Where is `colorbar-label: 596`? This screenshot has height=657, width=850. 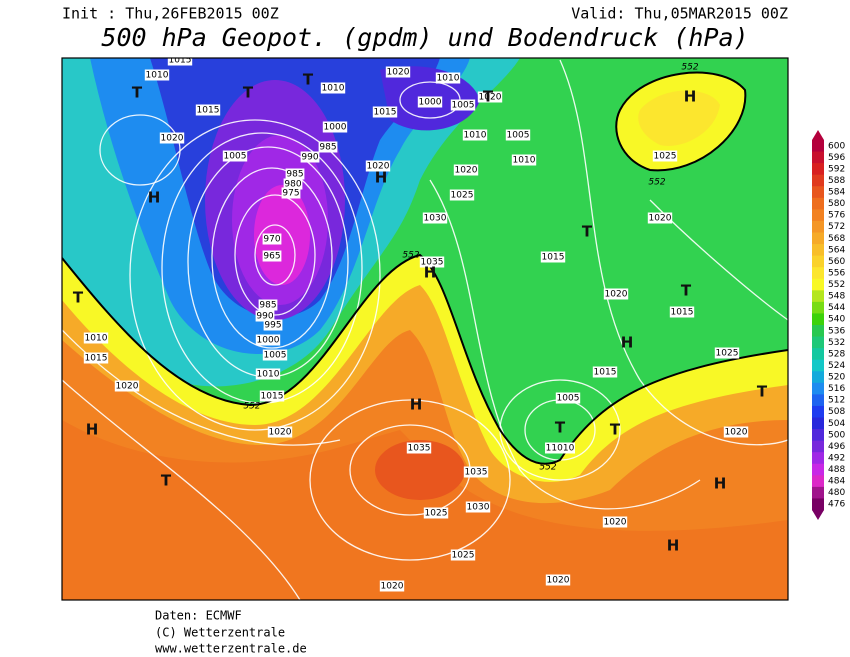 colorbar-label: 596 is located at coordinates (836, 158).